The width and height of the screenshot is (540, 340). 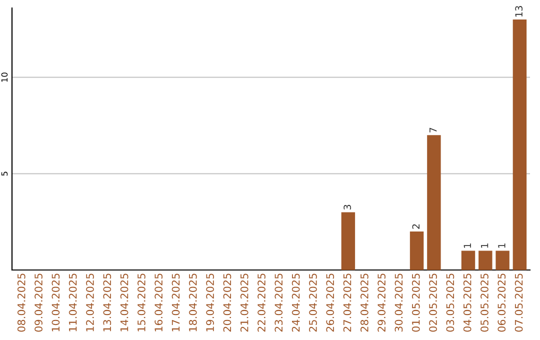 What do you see at coordinates (364, 303) in the screenshot?
I see `x-tick-label: 28.04.2025` at bounding box center [364, 303].